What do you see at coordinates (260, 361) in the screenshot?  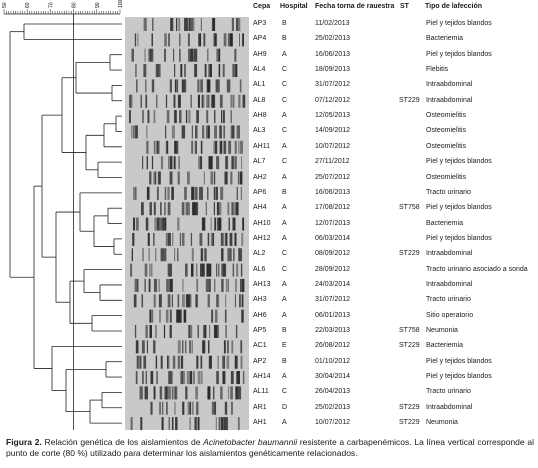 I see `cell-cepa: AP2` at bounding box center [260, 361].